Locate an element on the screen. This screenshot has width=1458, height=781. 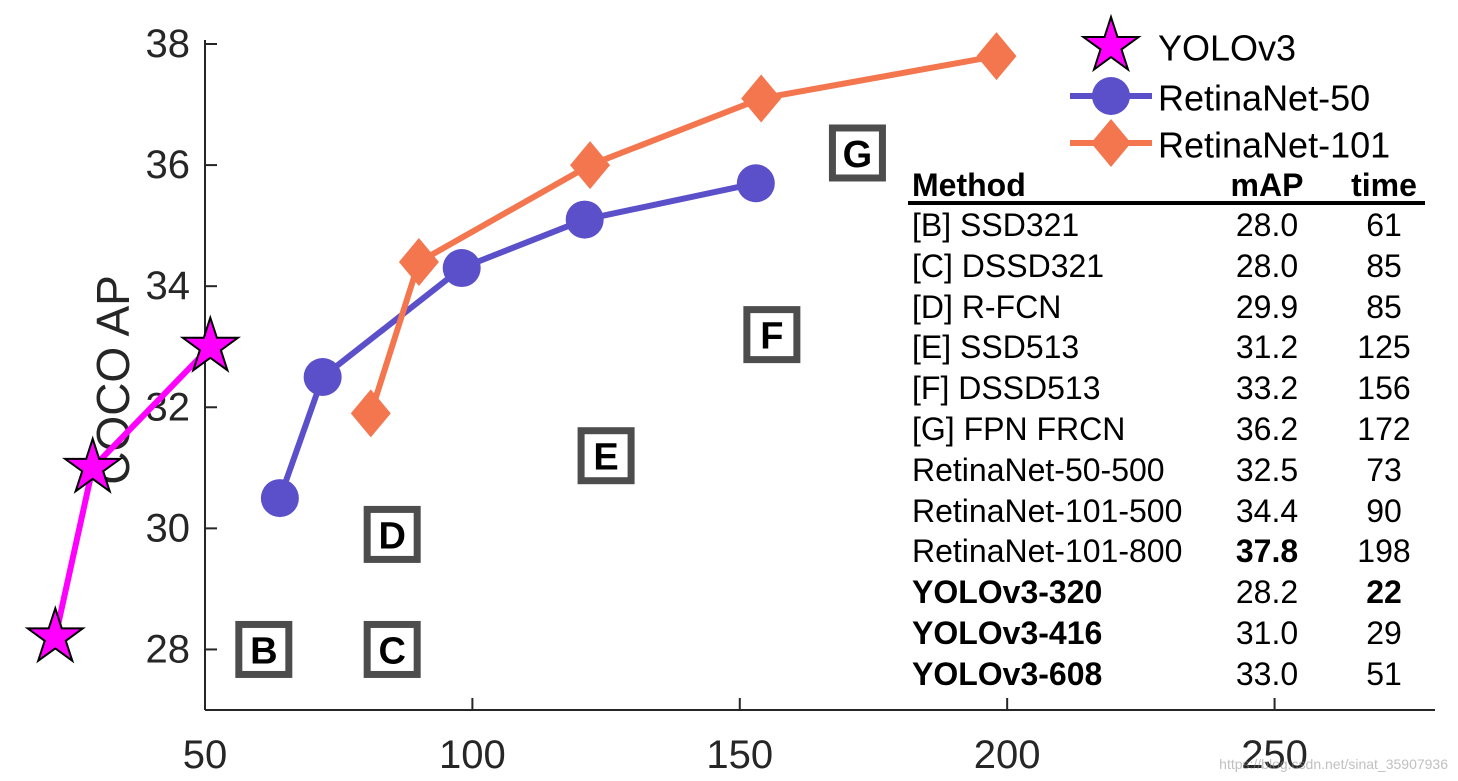
table-cell-method: [D] R-FCN is located at coordinates (987, 306).